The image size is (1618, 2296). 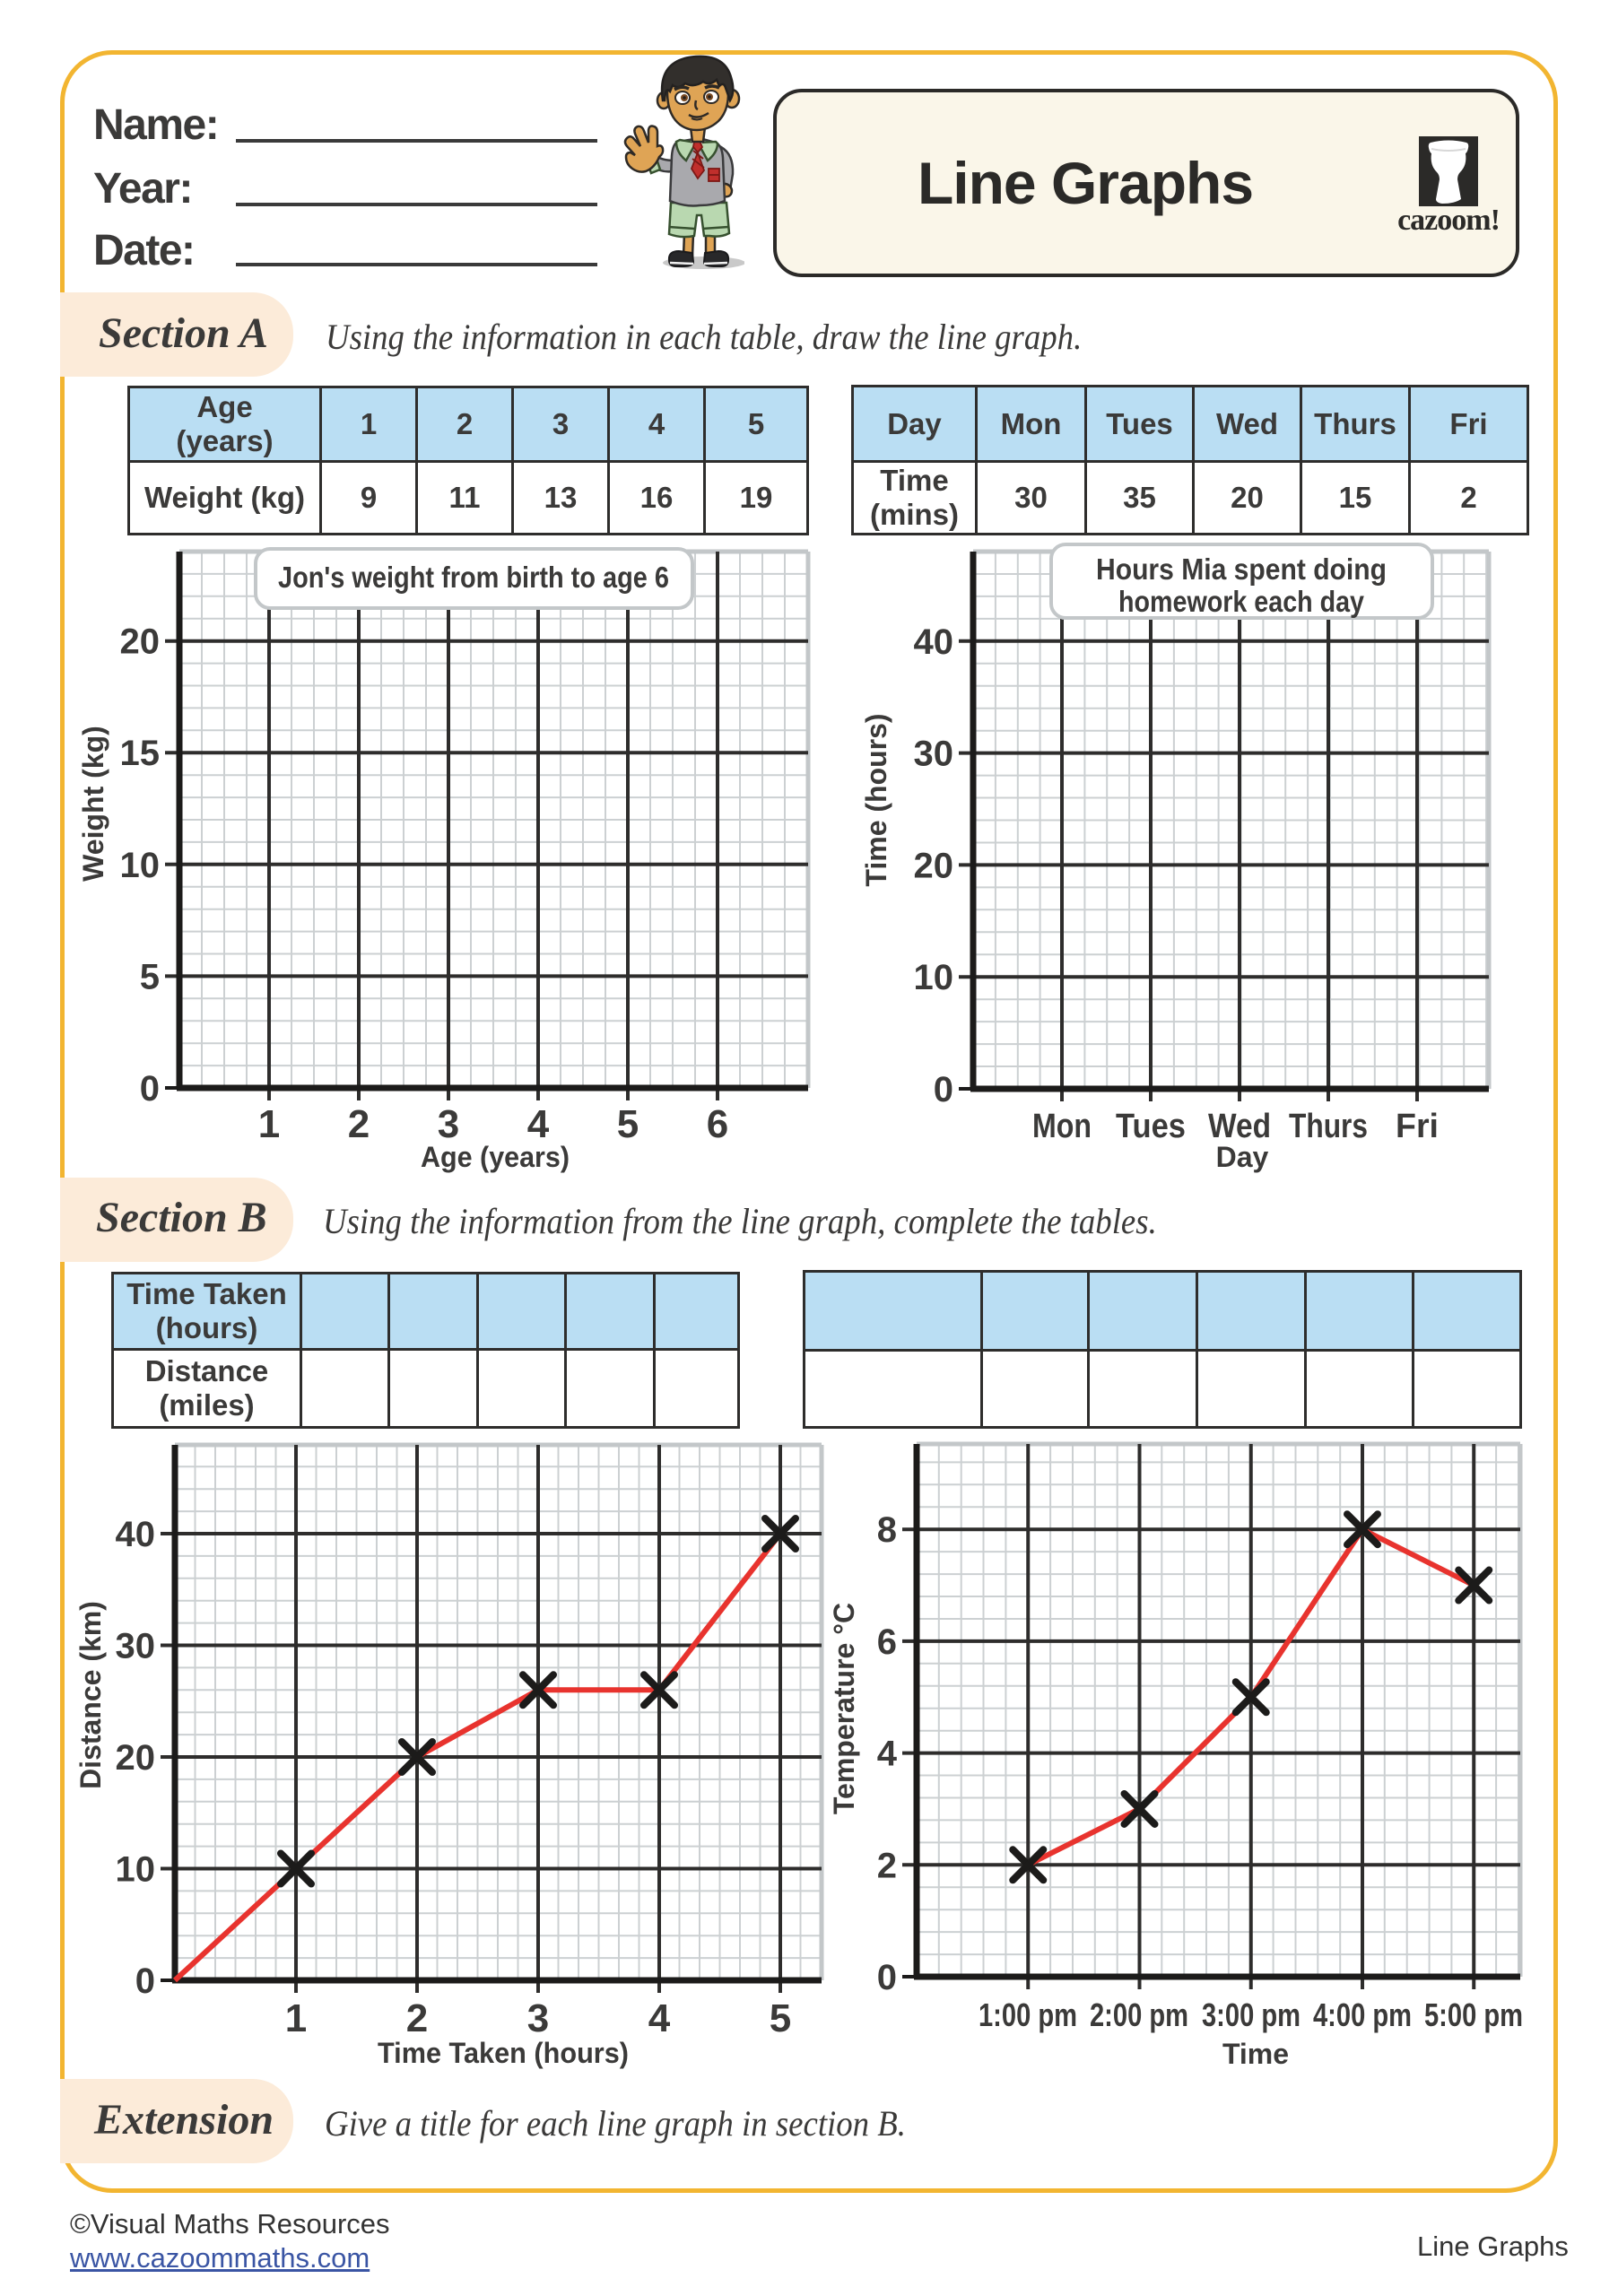 I want to click on svg-text: Mon, so click(x=1062, y=1126).